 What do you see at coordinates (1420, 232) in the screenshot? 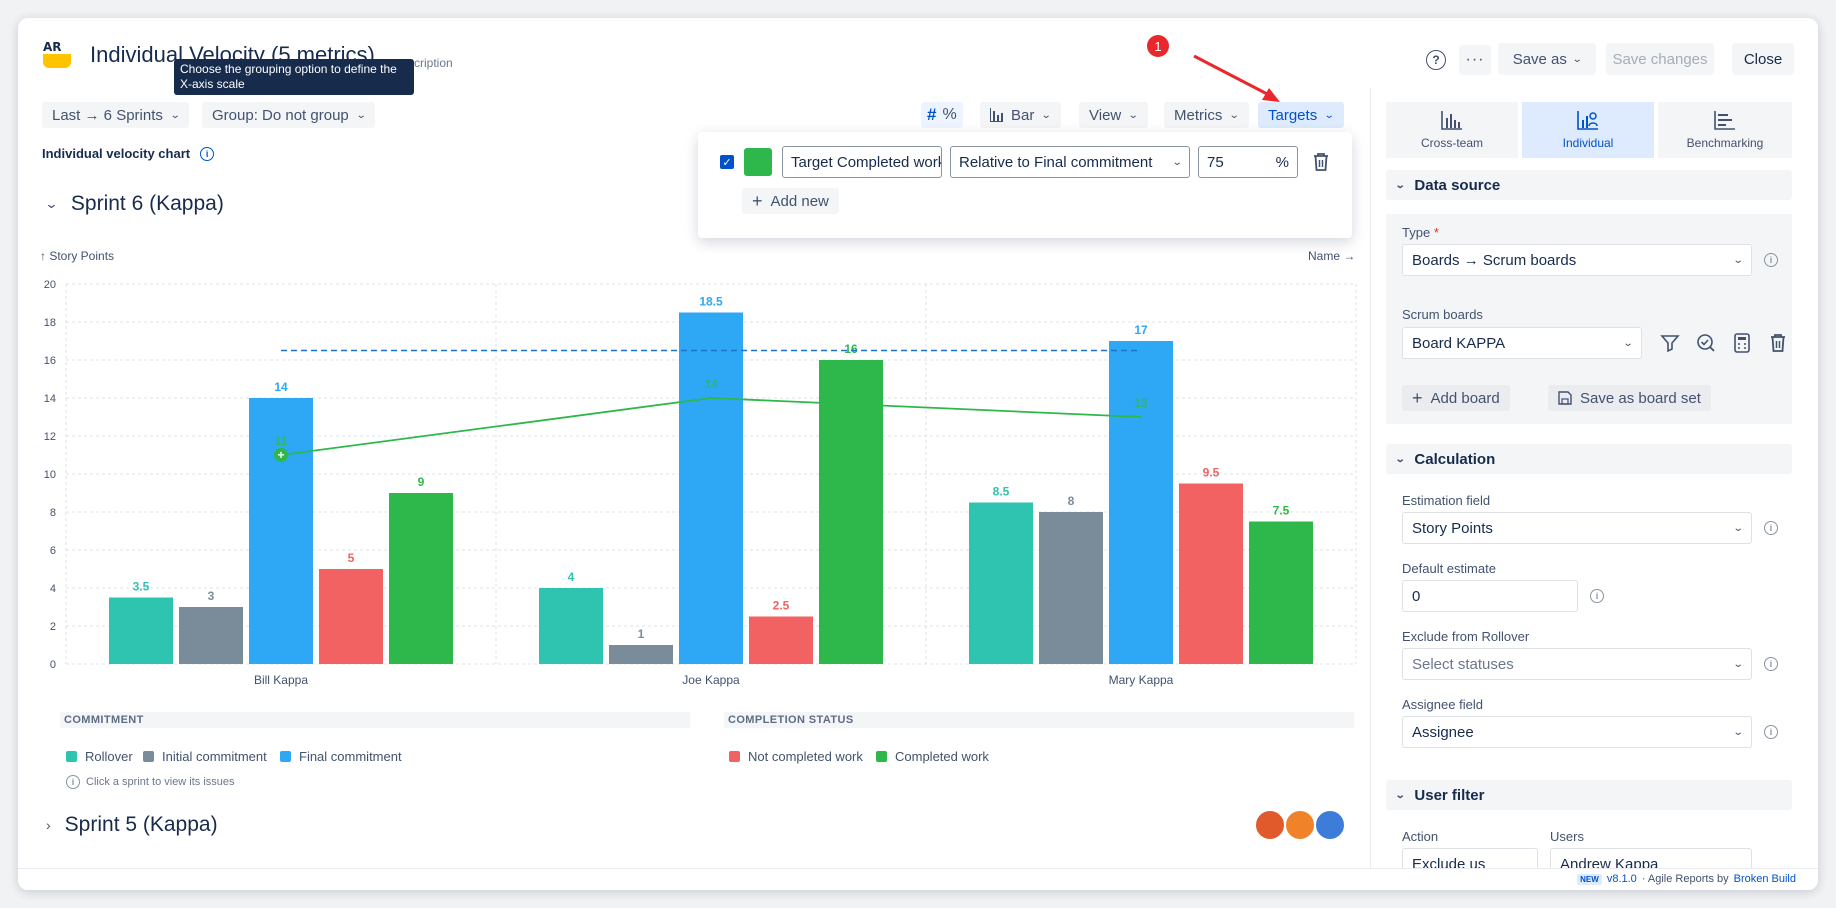
I see `type-label: Type *` at bounding box center [1420, 232].